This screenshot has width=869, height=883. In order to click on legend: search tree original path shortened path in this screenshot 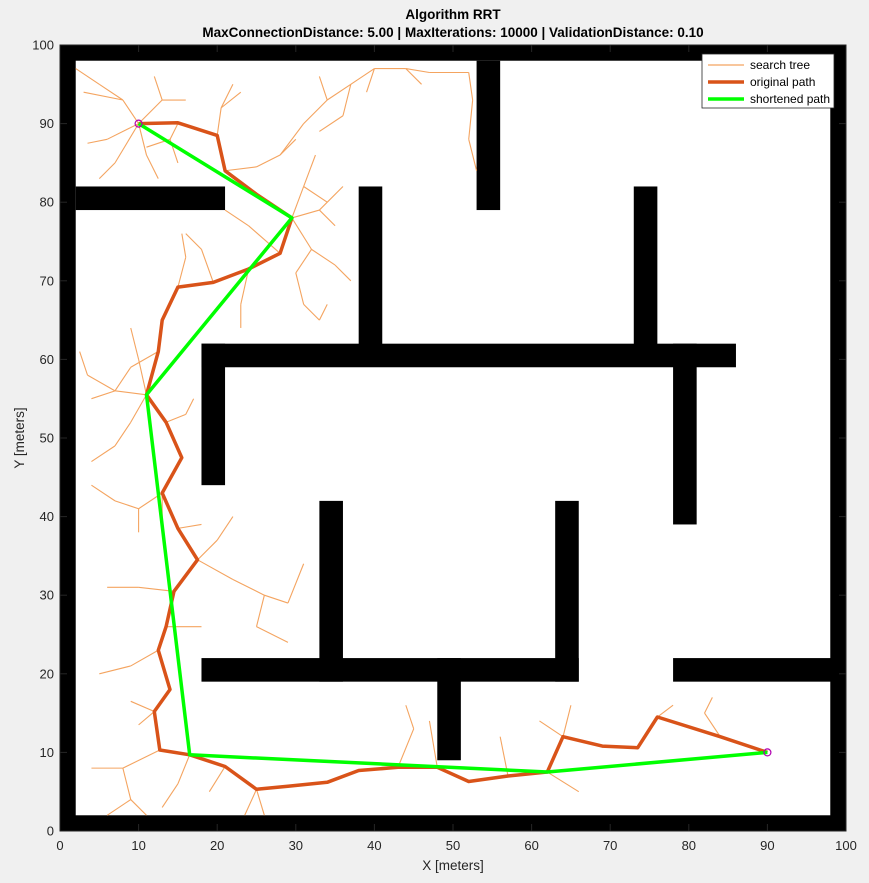, I will do `click(768, 81)`.